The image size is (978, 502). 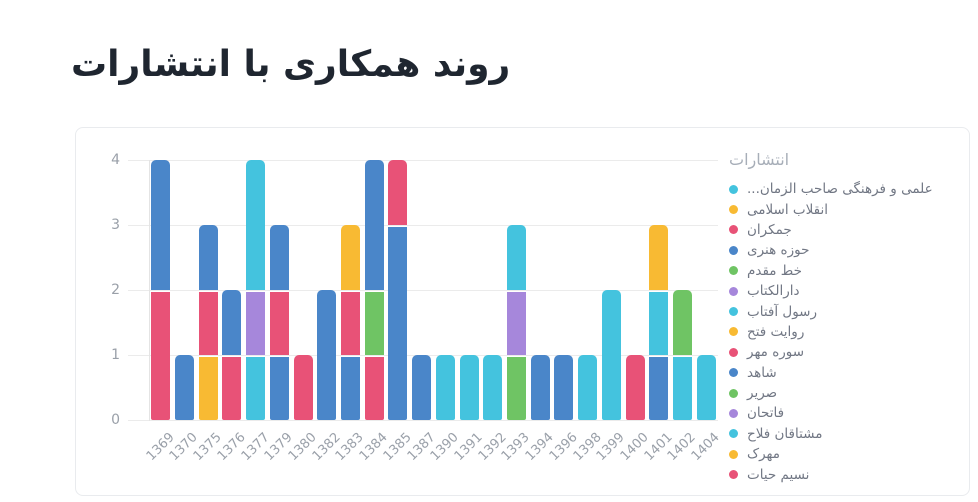 What do you see at coordinates (847, 413) in the screenshot?
I see `legend-item: فاتحان` at bounding box center [847, 413].